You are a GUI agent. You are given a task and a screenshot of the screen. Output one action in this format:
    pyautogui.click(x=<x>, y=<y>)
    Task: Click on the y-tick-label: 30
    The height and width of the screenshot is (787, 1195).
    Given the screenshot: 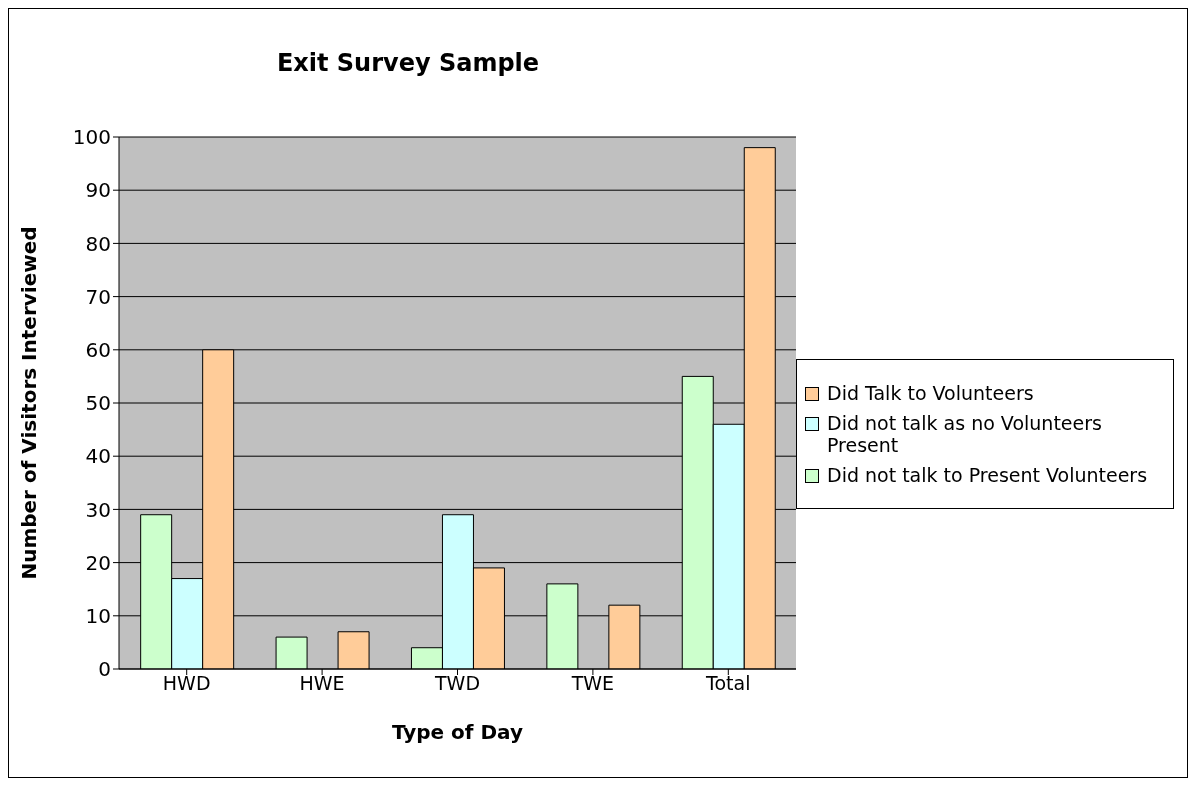 What is the action you would take?
    pyautogui.click(x=98, y=509)
    